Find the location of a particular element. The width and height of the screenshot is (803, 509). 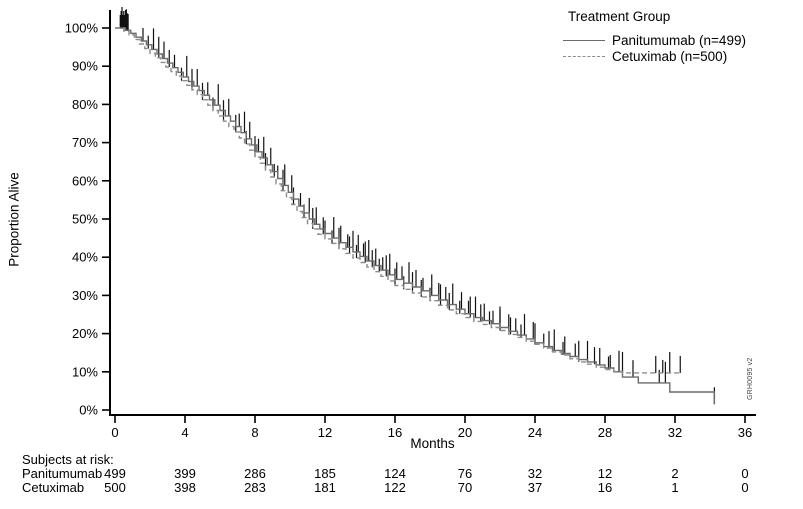

y-tick-label: 50% is located at coordinates (85, 219).